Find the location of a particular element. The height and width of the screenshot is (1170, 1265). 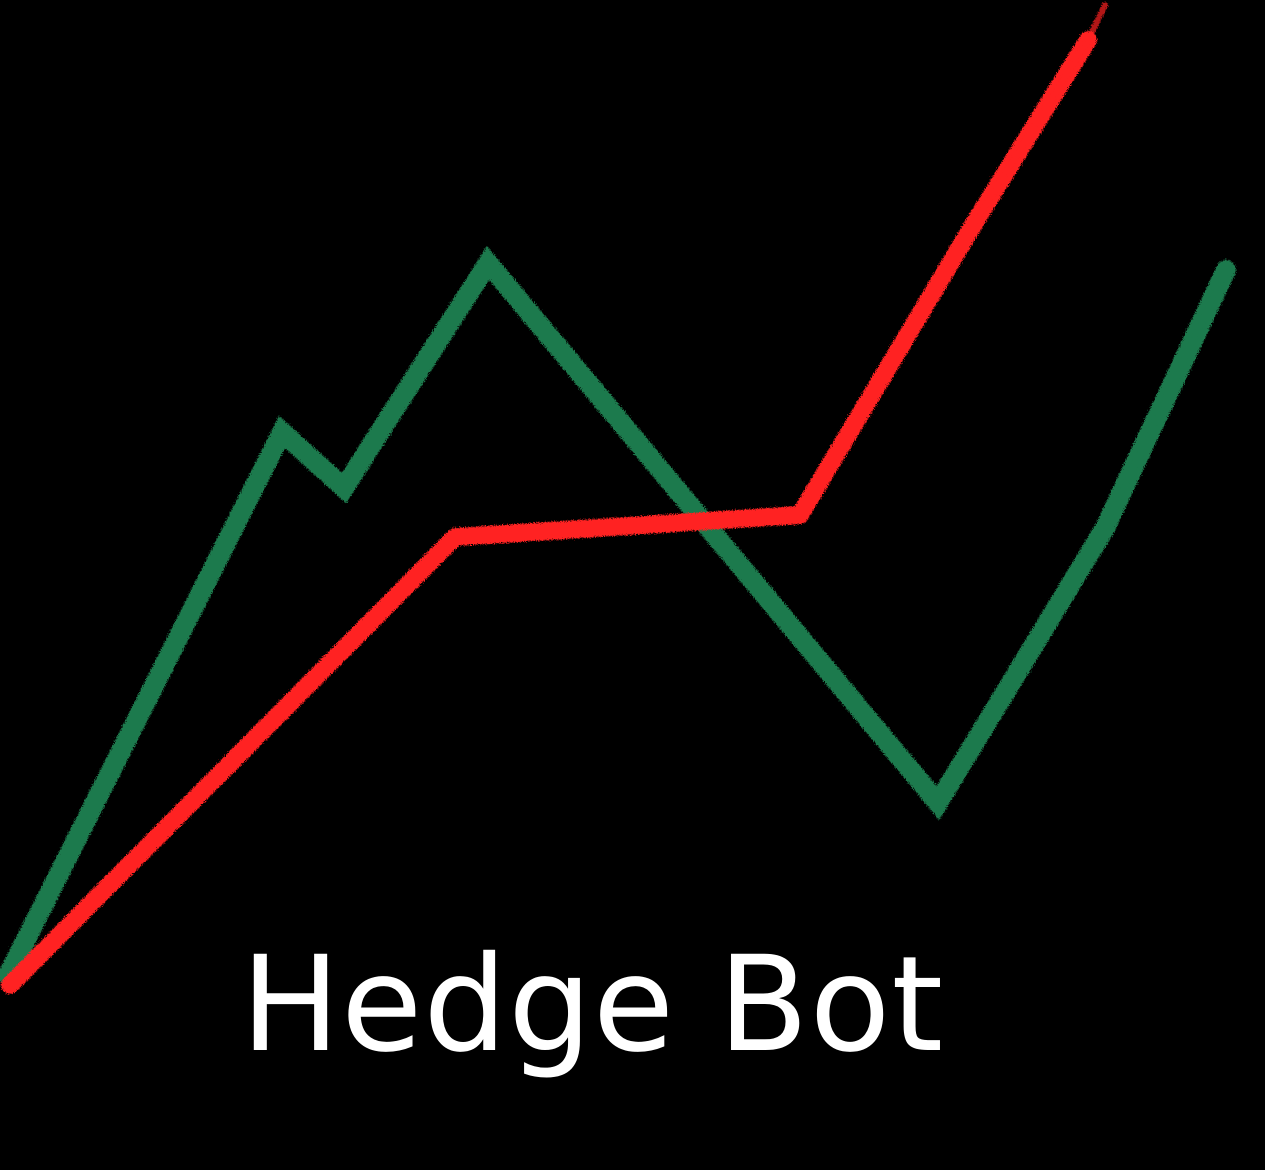

logo-title: Hedge Bot is located at coordinates (592, 1005).